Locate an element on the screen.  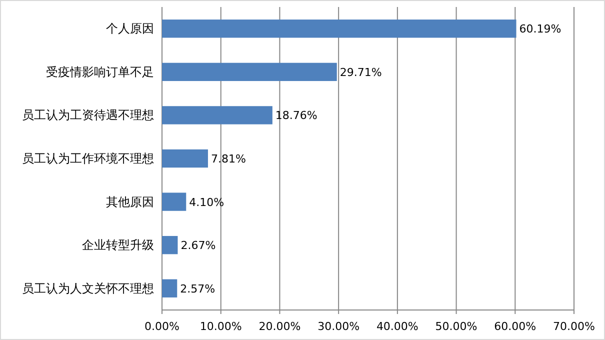
y-tick-label: 企业转型升级 is located at coordinates (118, 245).